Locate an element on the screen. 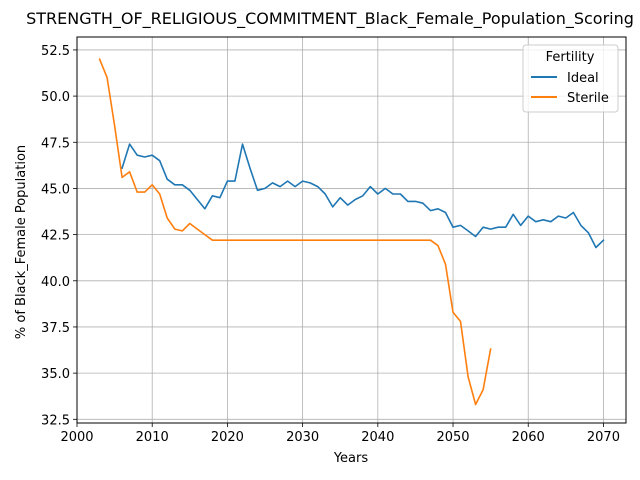 The height and width of the screenshot is (480, 640). y-tick-label: 52.5 is located at coordinates (55, 51).